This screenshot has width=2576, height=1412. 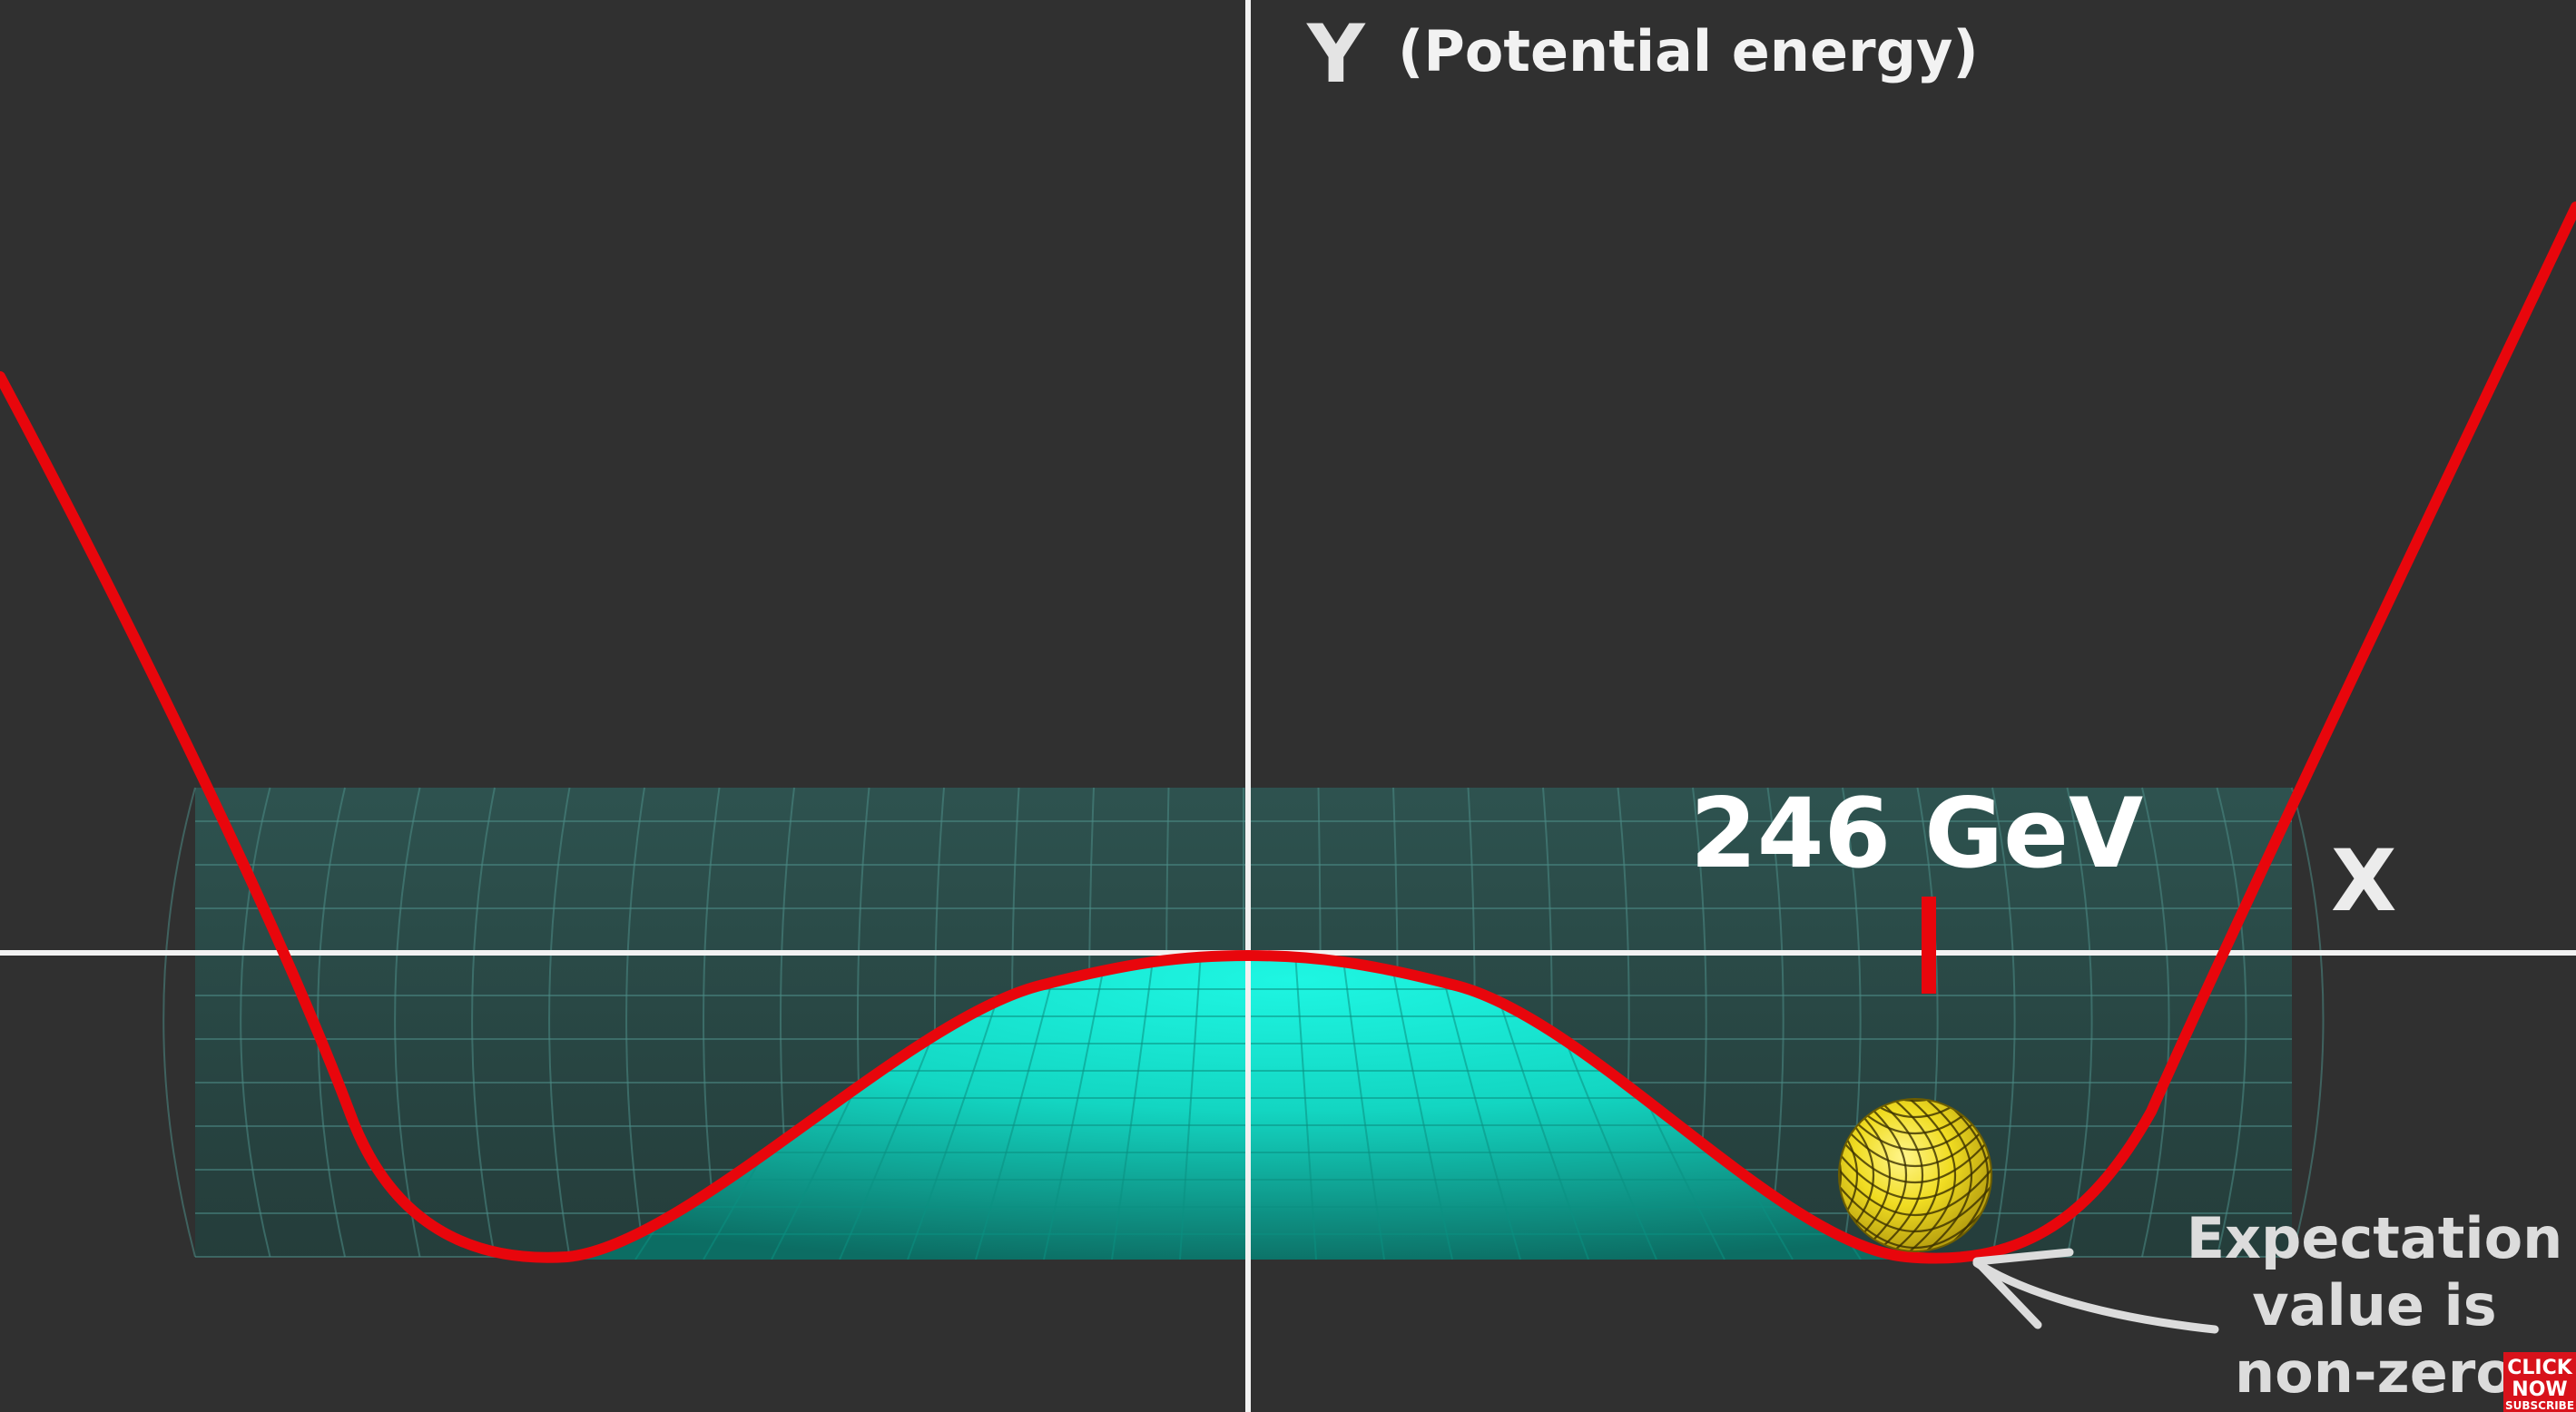 I want to click on badge-line-2: NOW, so click(x=2539, y=1389).